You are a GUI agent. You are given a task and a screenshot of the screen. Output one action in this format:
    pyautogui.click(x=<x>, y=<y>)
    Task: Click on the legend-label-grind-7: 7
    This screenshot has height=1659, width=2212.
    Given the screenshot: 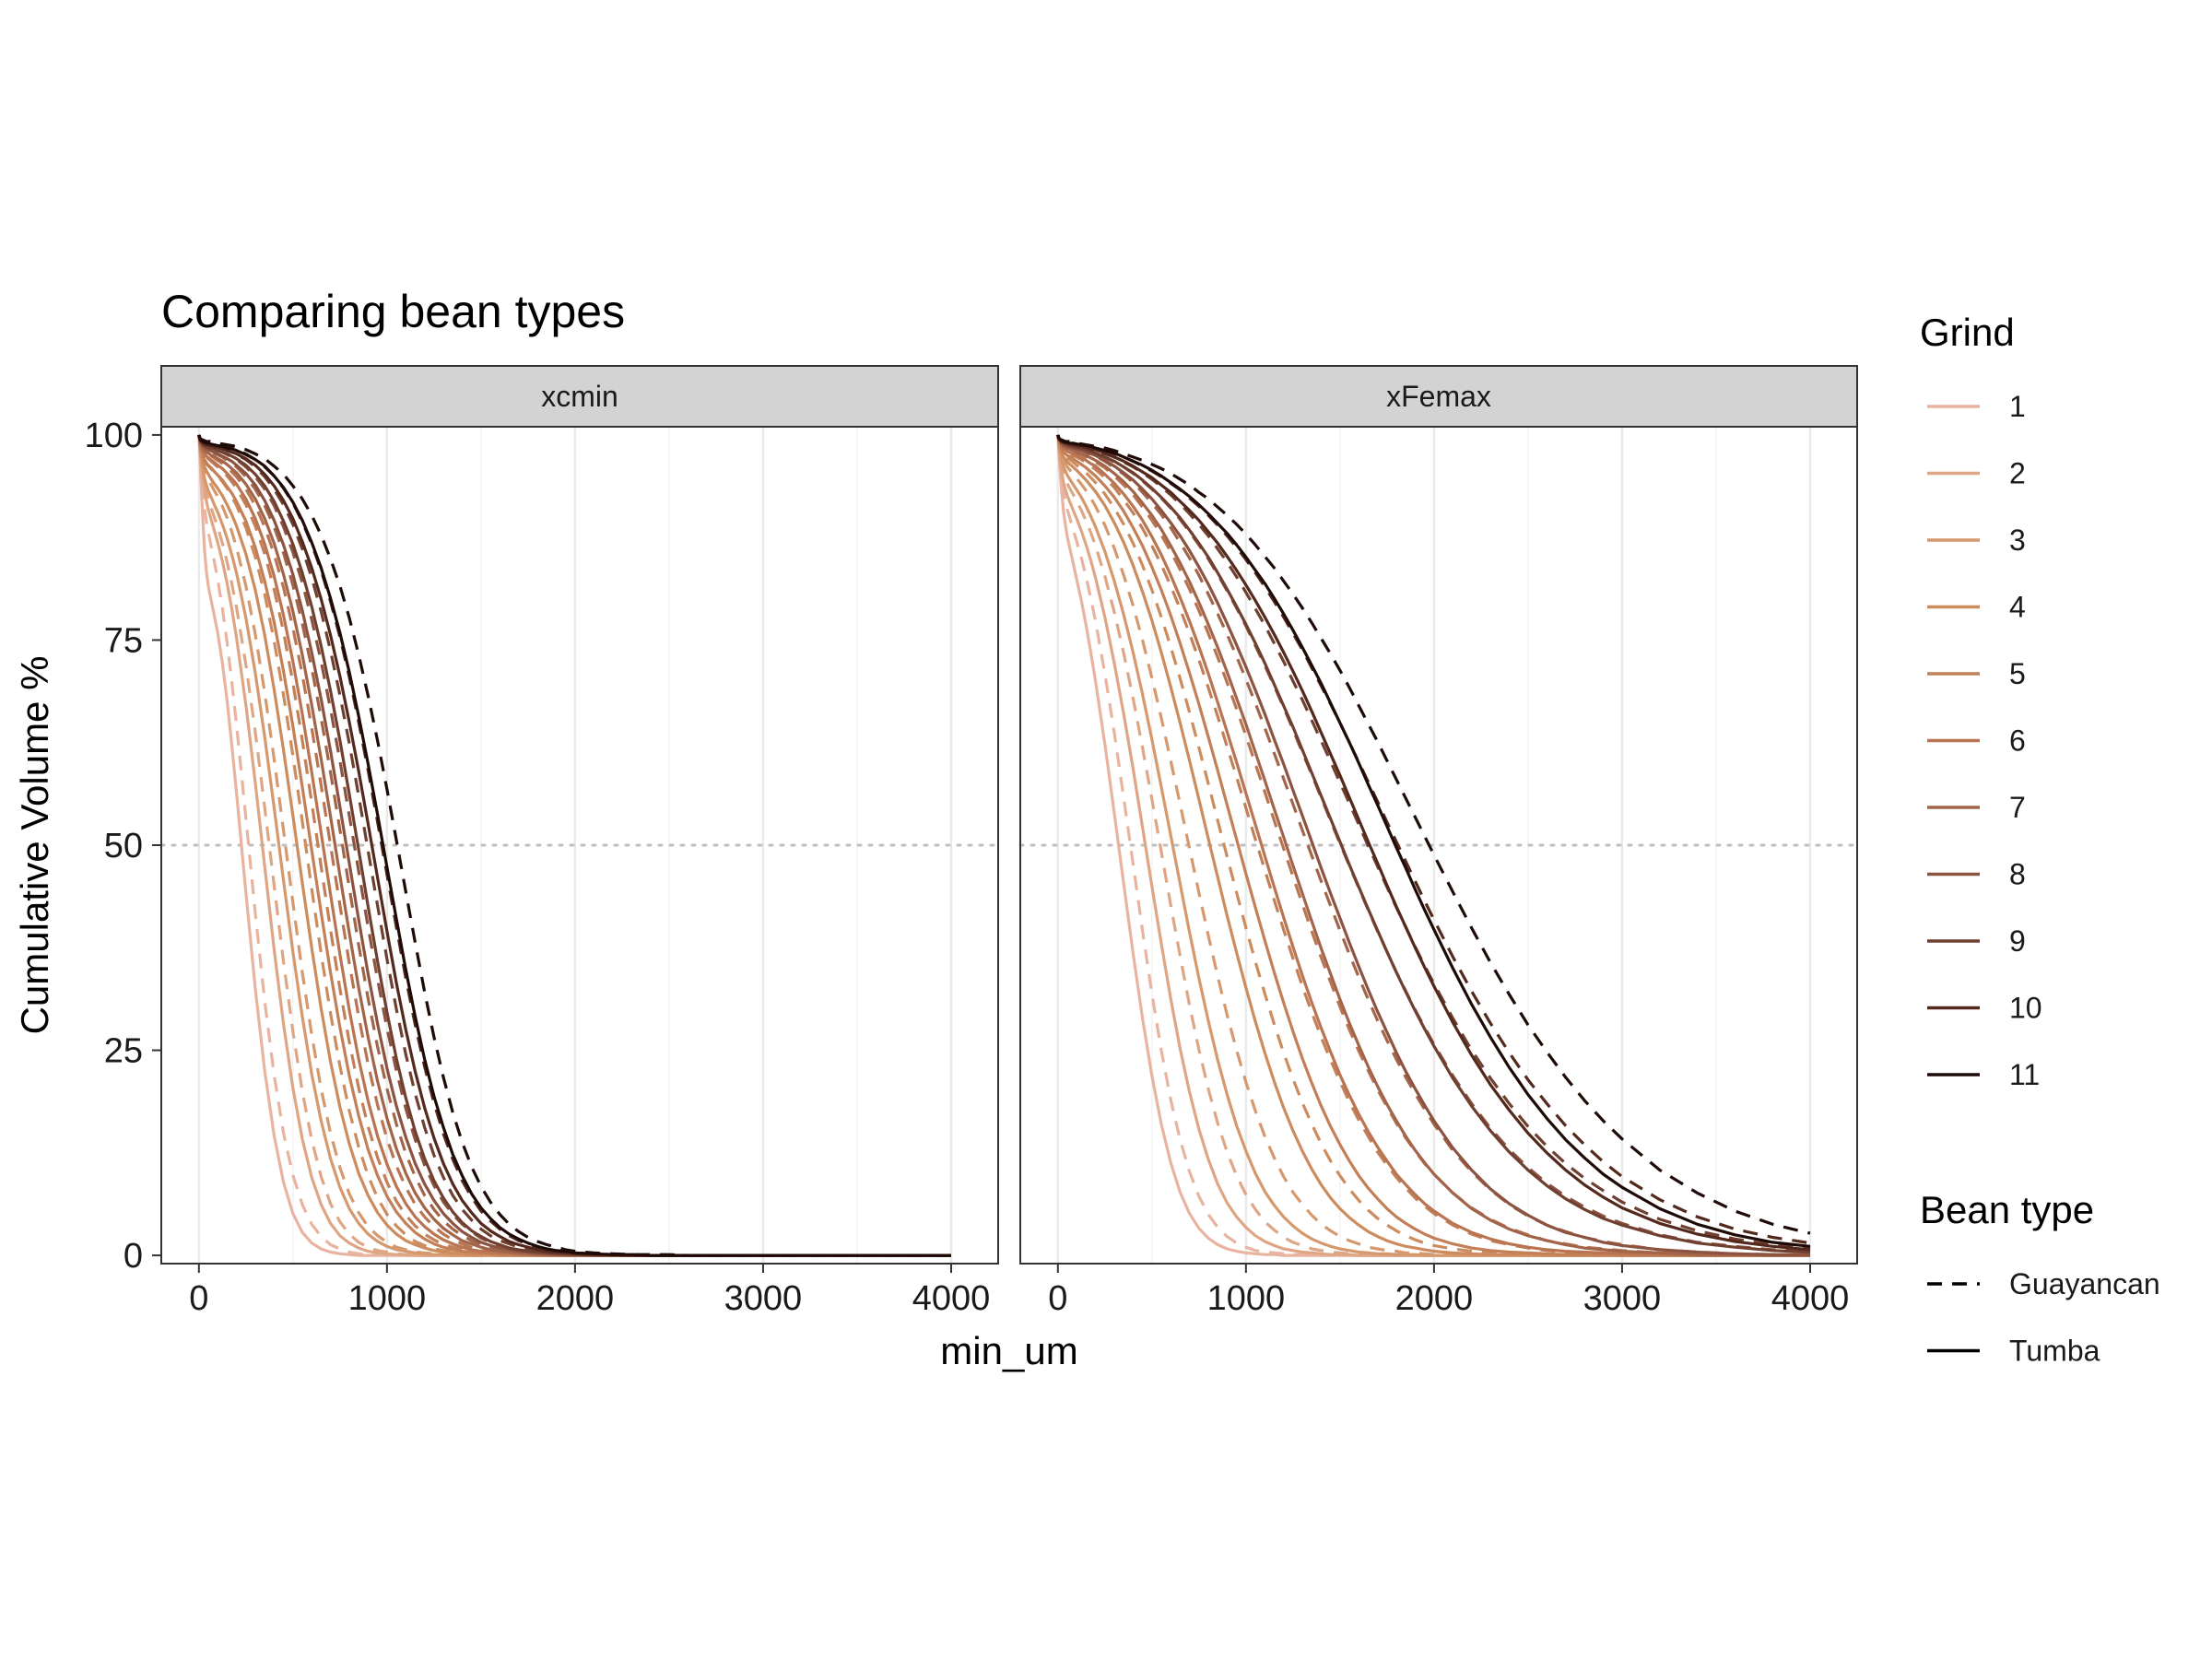 What is the action you would take?
    pyautogui.click(x=2017, y=807)
    